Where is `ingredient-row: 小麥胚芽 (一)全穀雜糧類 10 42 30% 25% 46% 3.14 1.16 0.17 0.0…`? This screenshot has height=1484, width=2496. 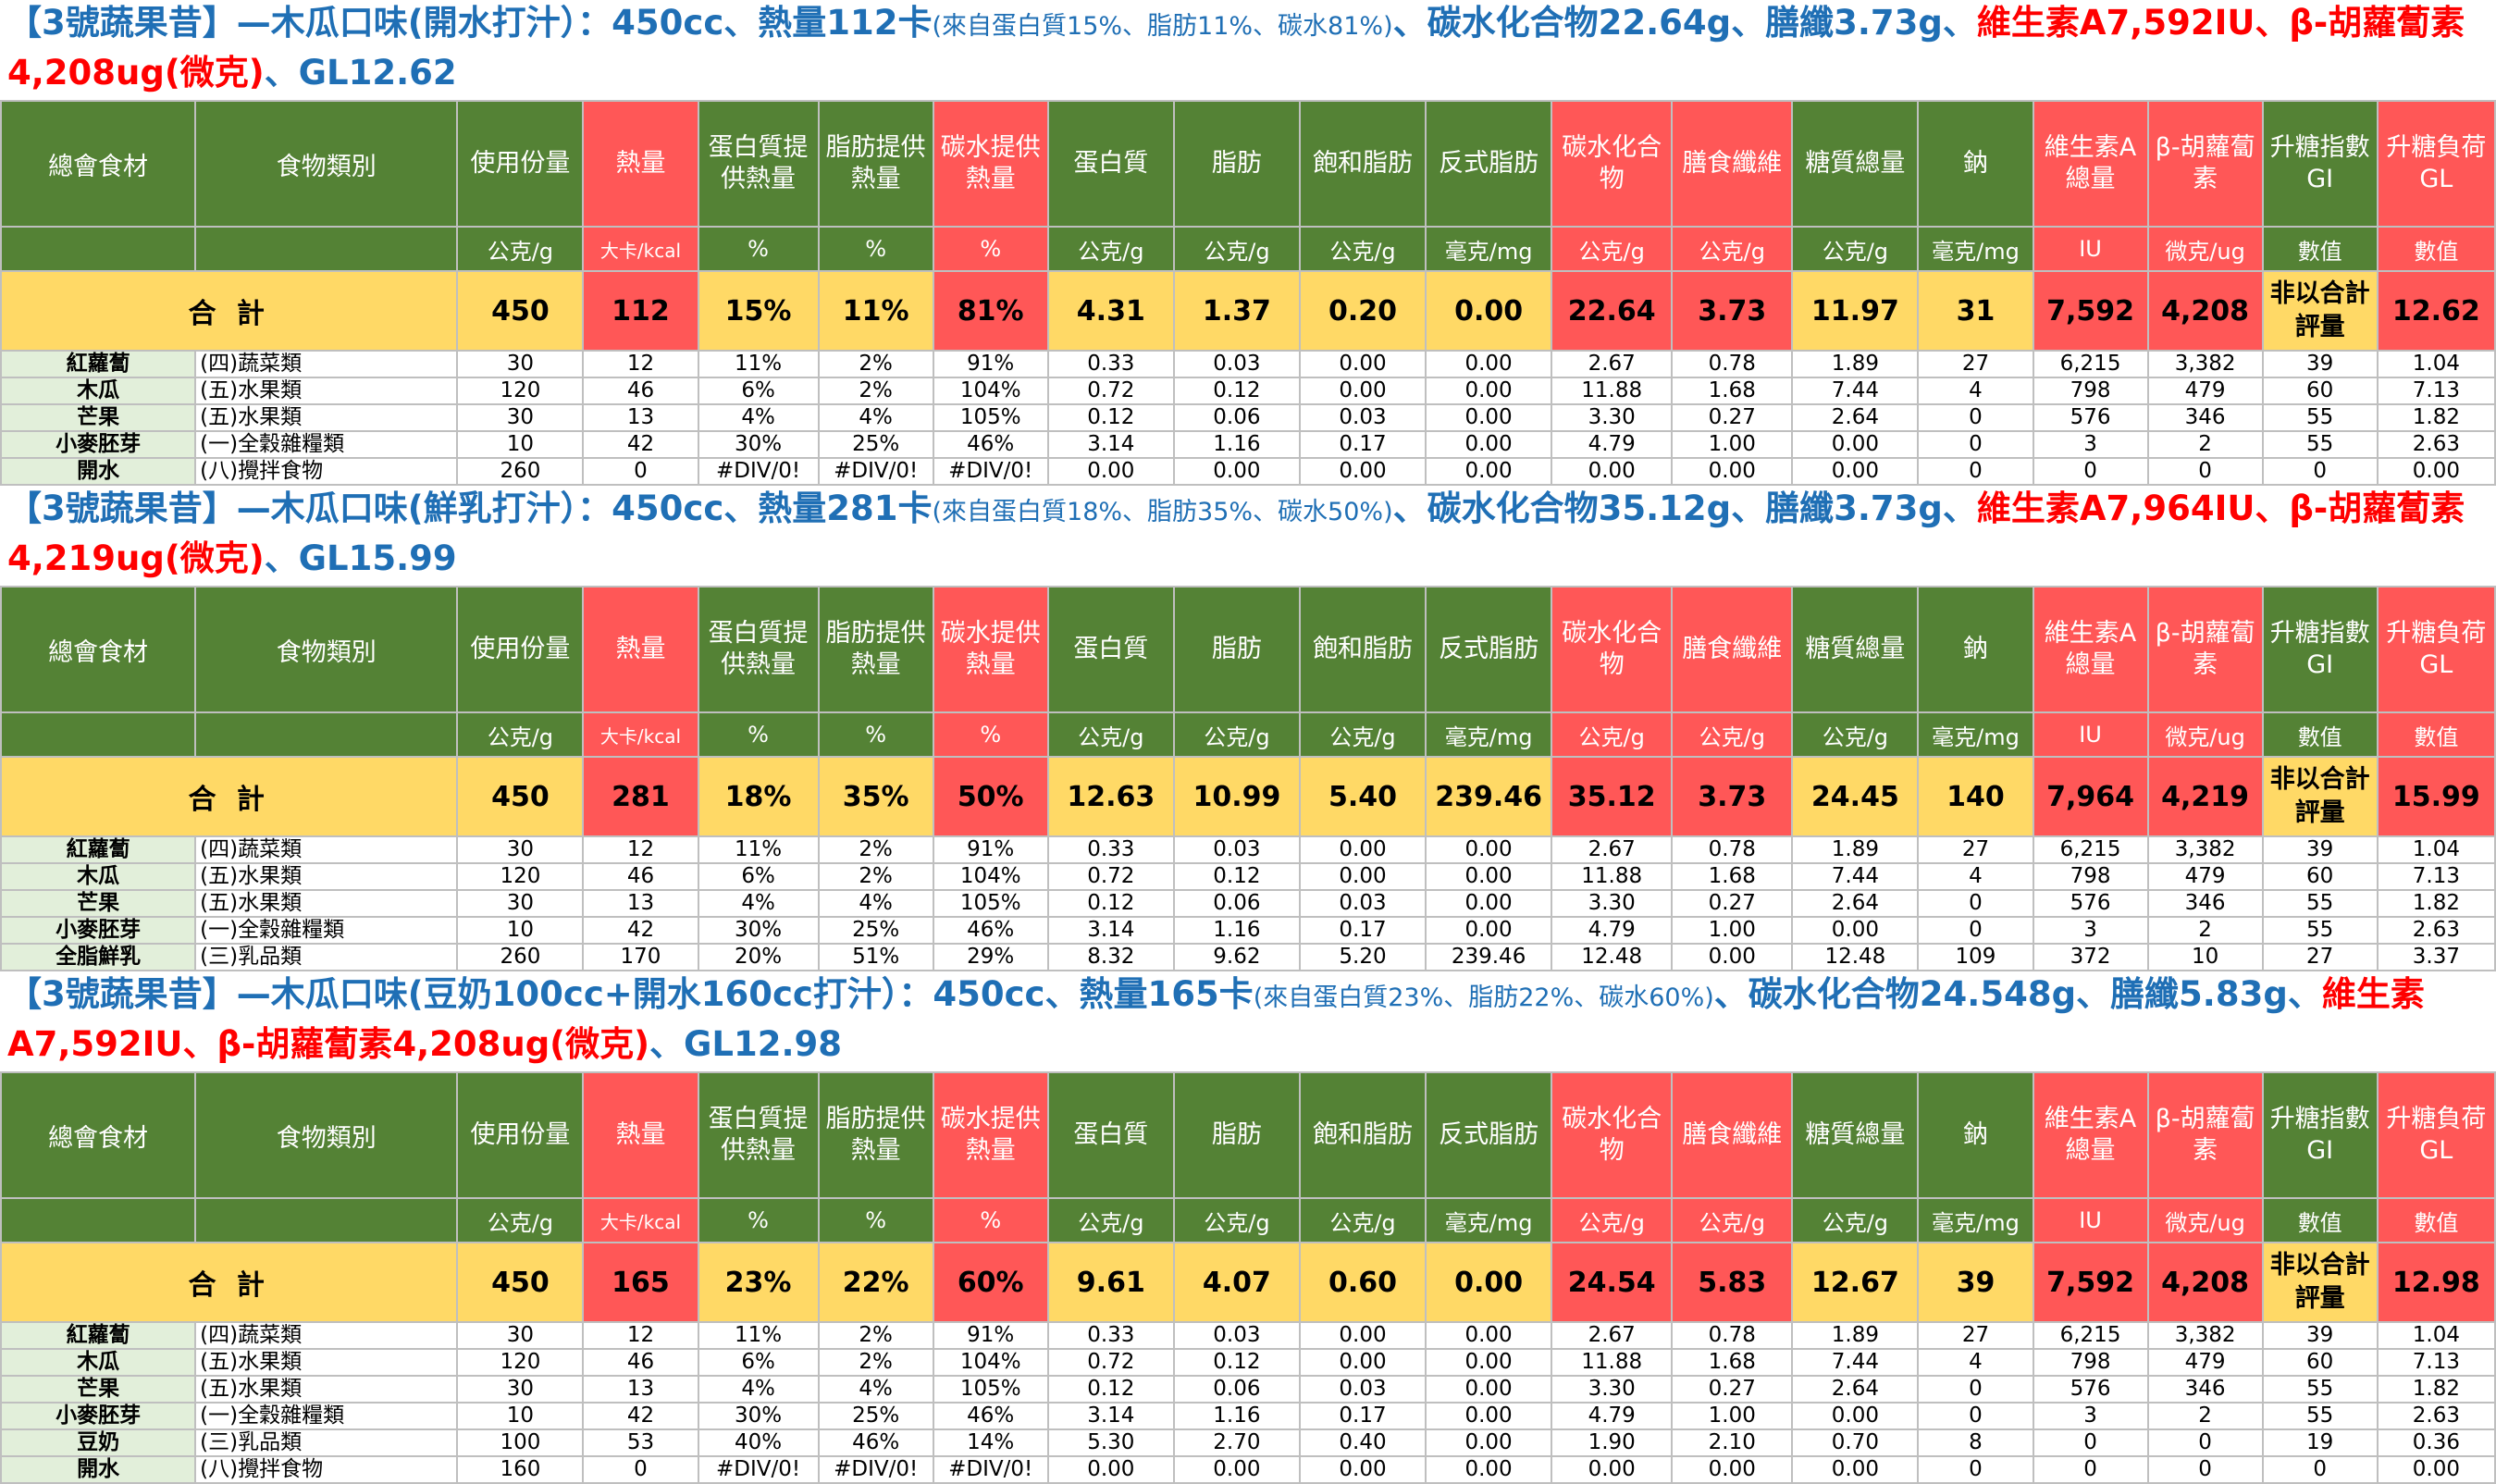
ingredient-row: 小麥胚芽 (一)全穀雜糧類 10 42 30% 25% 46% 3.14 1.16 0.17 0.0… is located at coordinates (1248, 445).